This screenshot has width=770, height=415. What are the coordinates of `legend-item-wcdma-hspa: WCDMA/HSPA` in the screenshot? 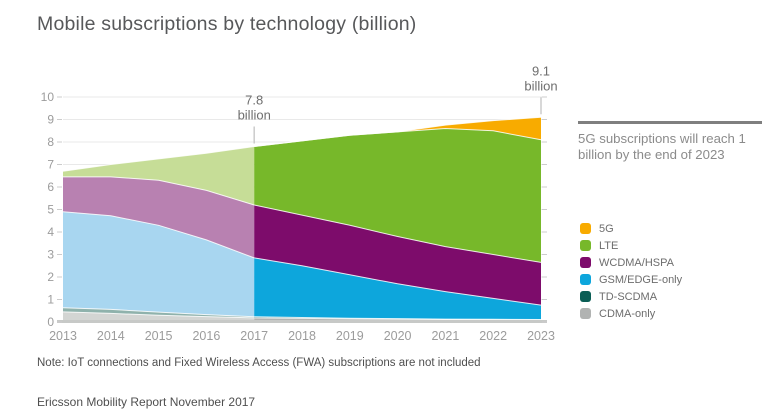 It's located at (631, 262).